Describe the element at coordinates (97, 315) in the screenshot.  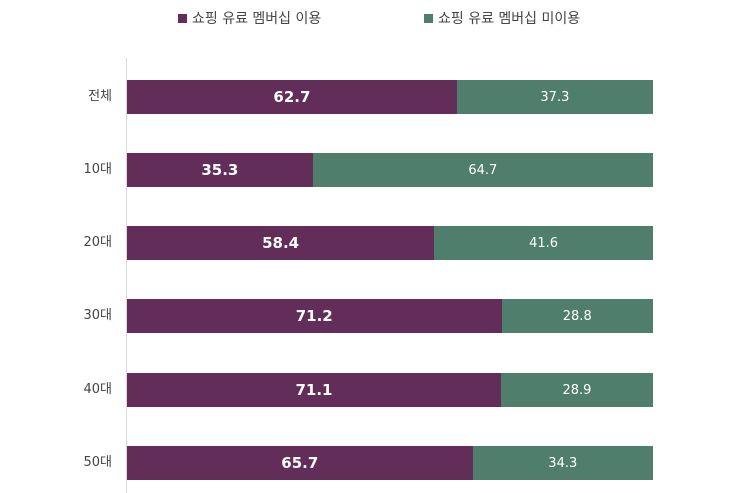
I see `category-label: 30대` at that location.